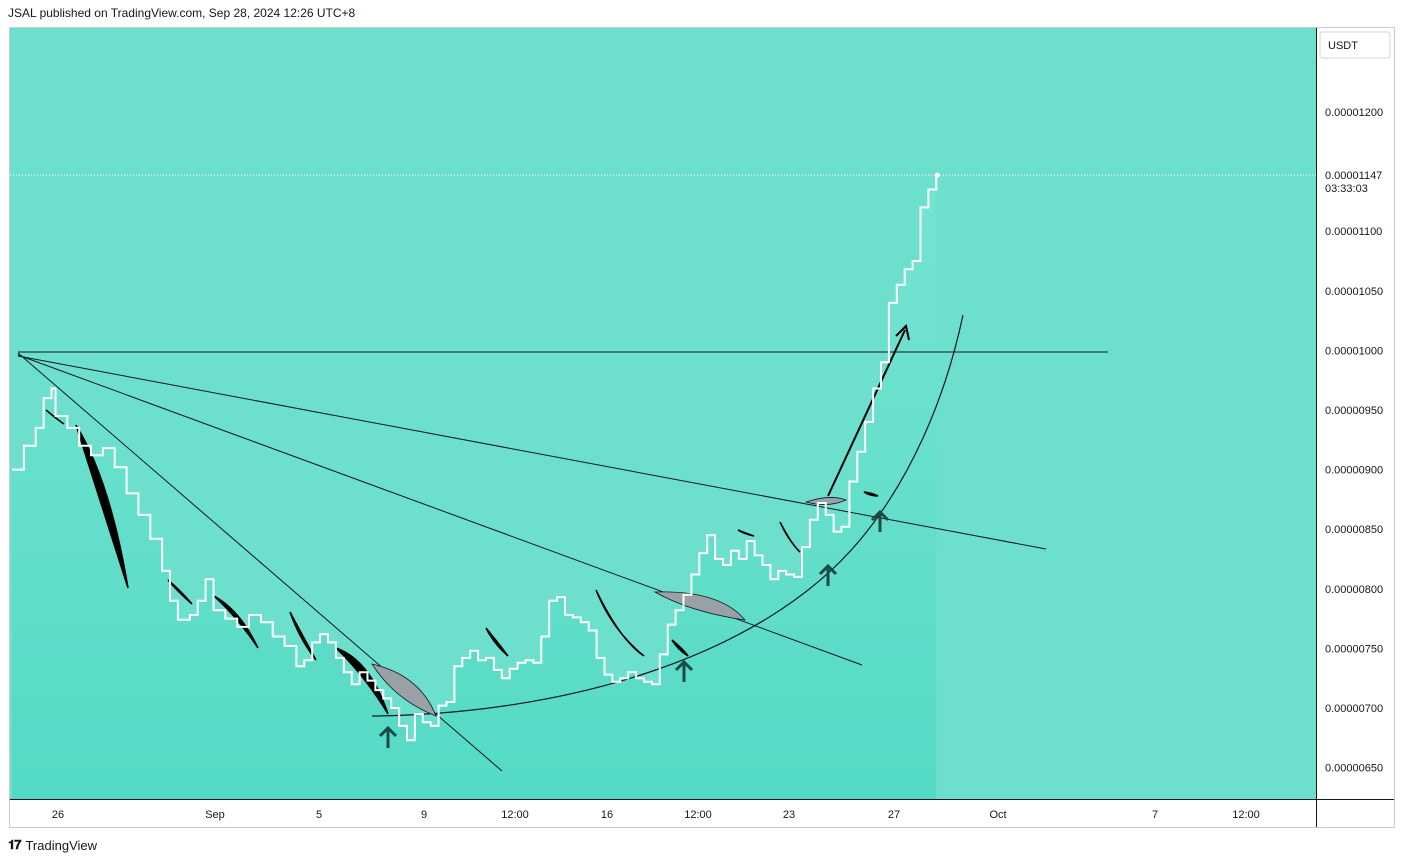 The width and height of the screenshot is (1406, 863). What do you see at coordinates (1346, 189) in the screenshot?
I see `countdown-label: 03:33:03` at bounding box center [1346, 189].